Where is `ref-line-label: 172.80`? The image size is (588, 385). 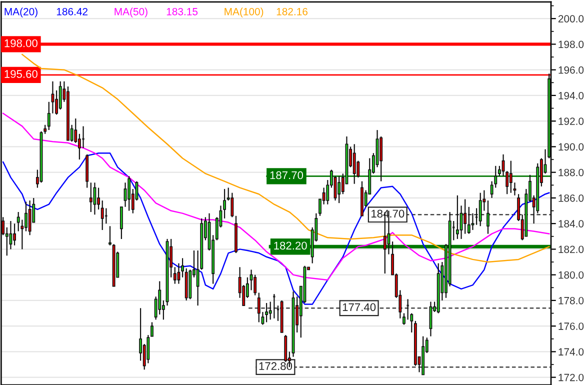 ref-line-label: 172.80 is located at coordinates (275, 366).